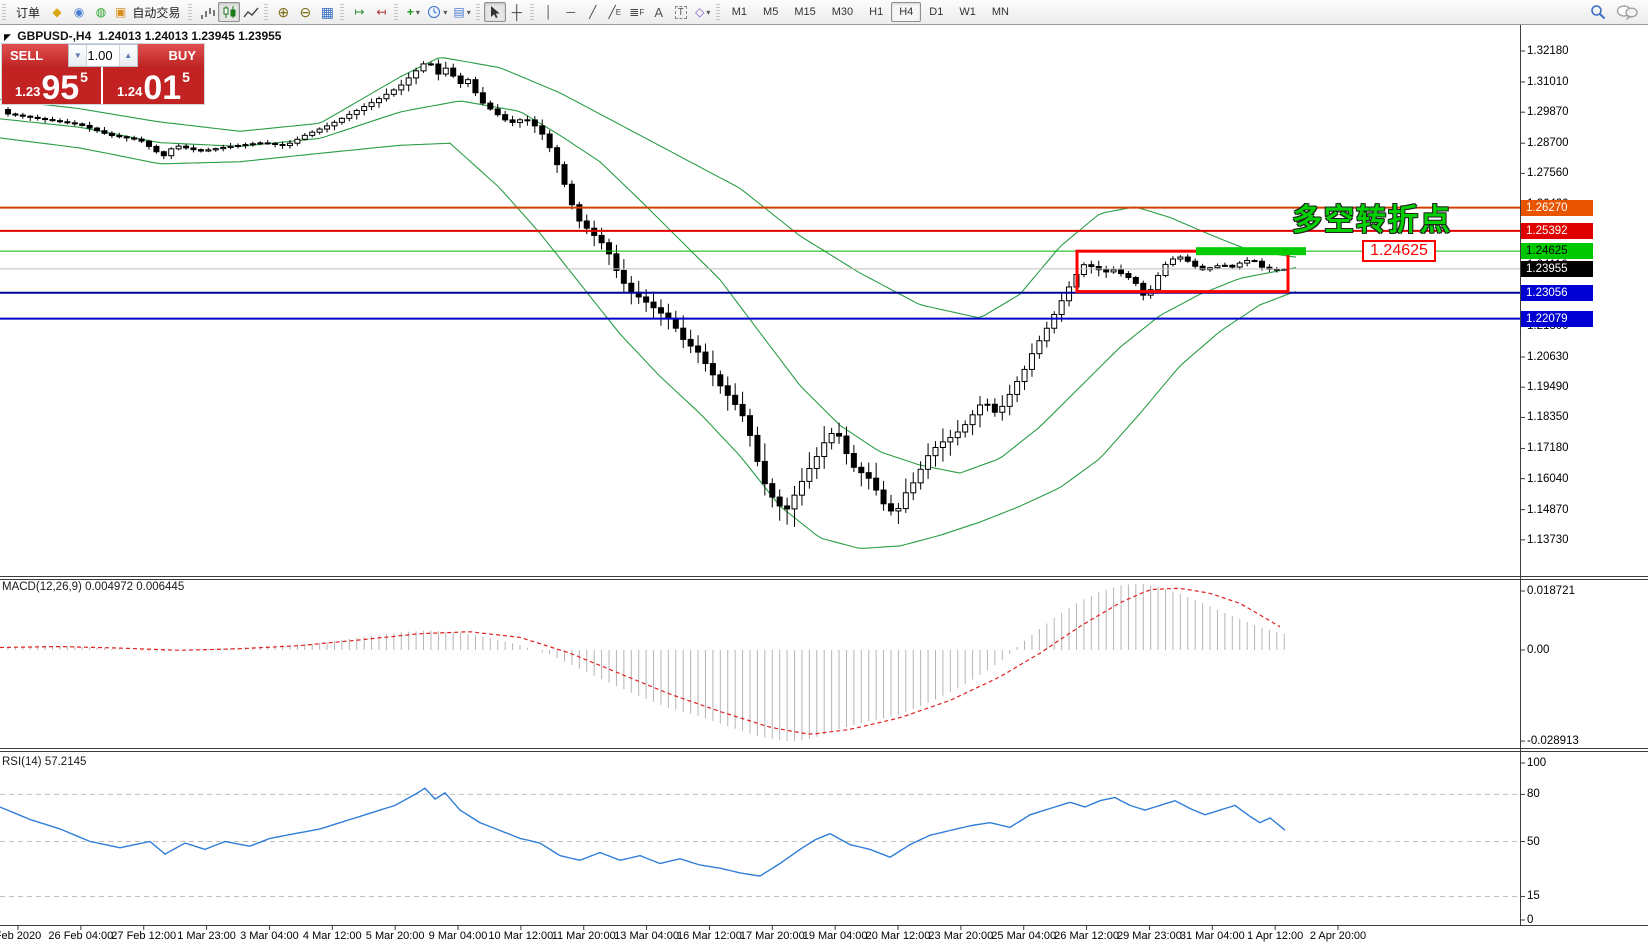  What do you see at coordinates (229, 12) in the screenshot?
I see `candlestick-chart-icon` at bounding box center [229, 12].